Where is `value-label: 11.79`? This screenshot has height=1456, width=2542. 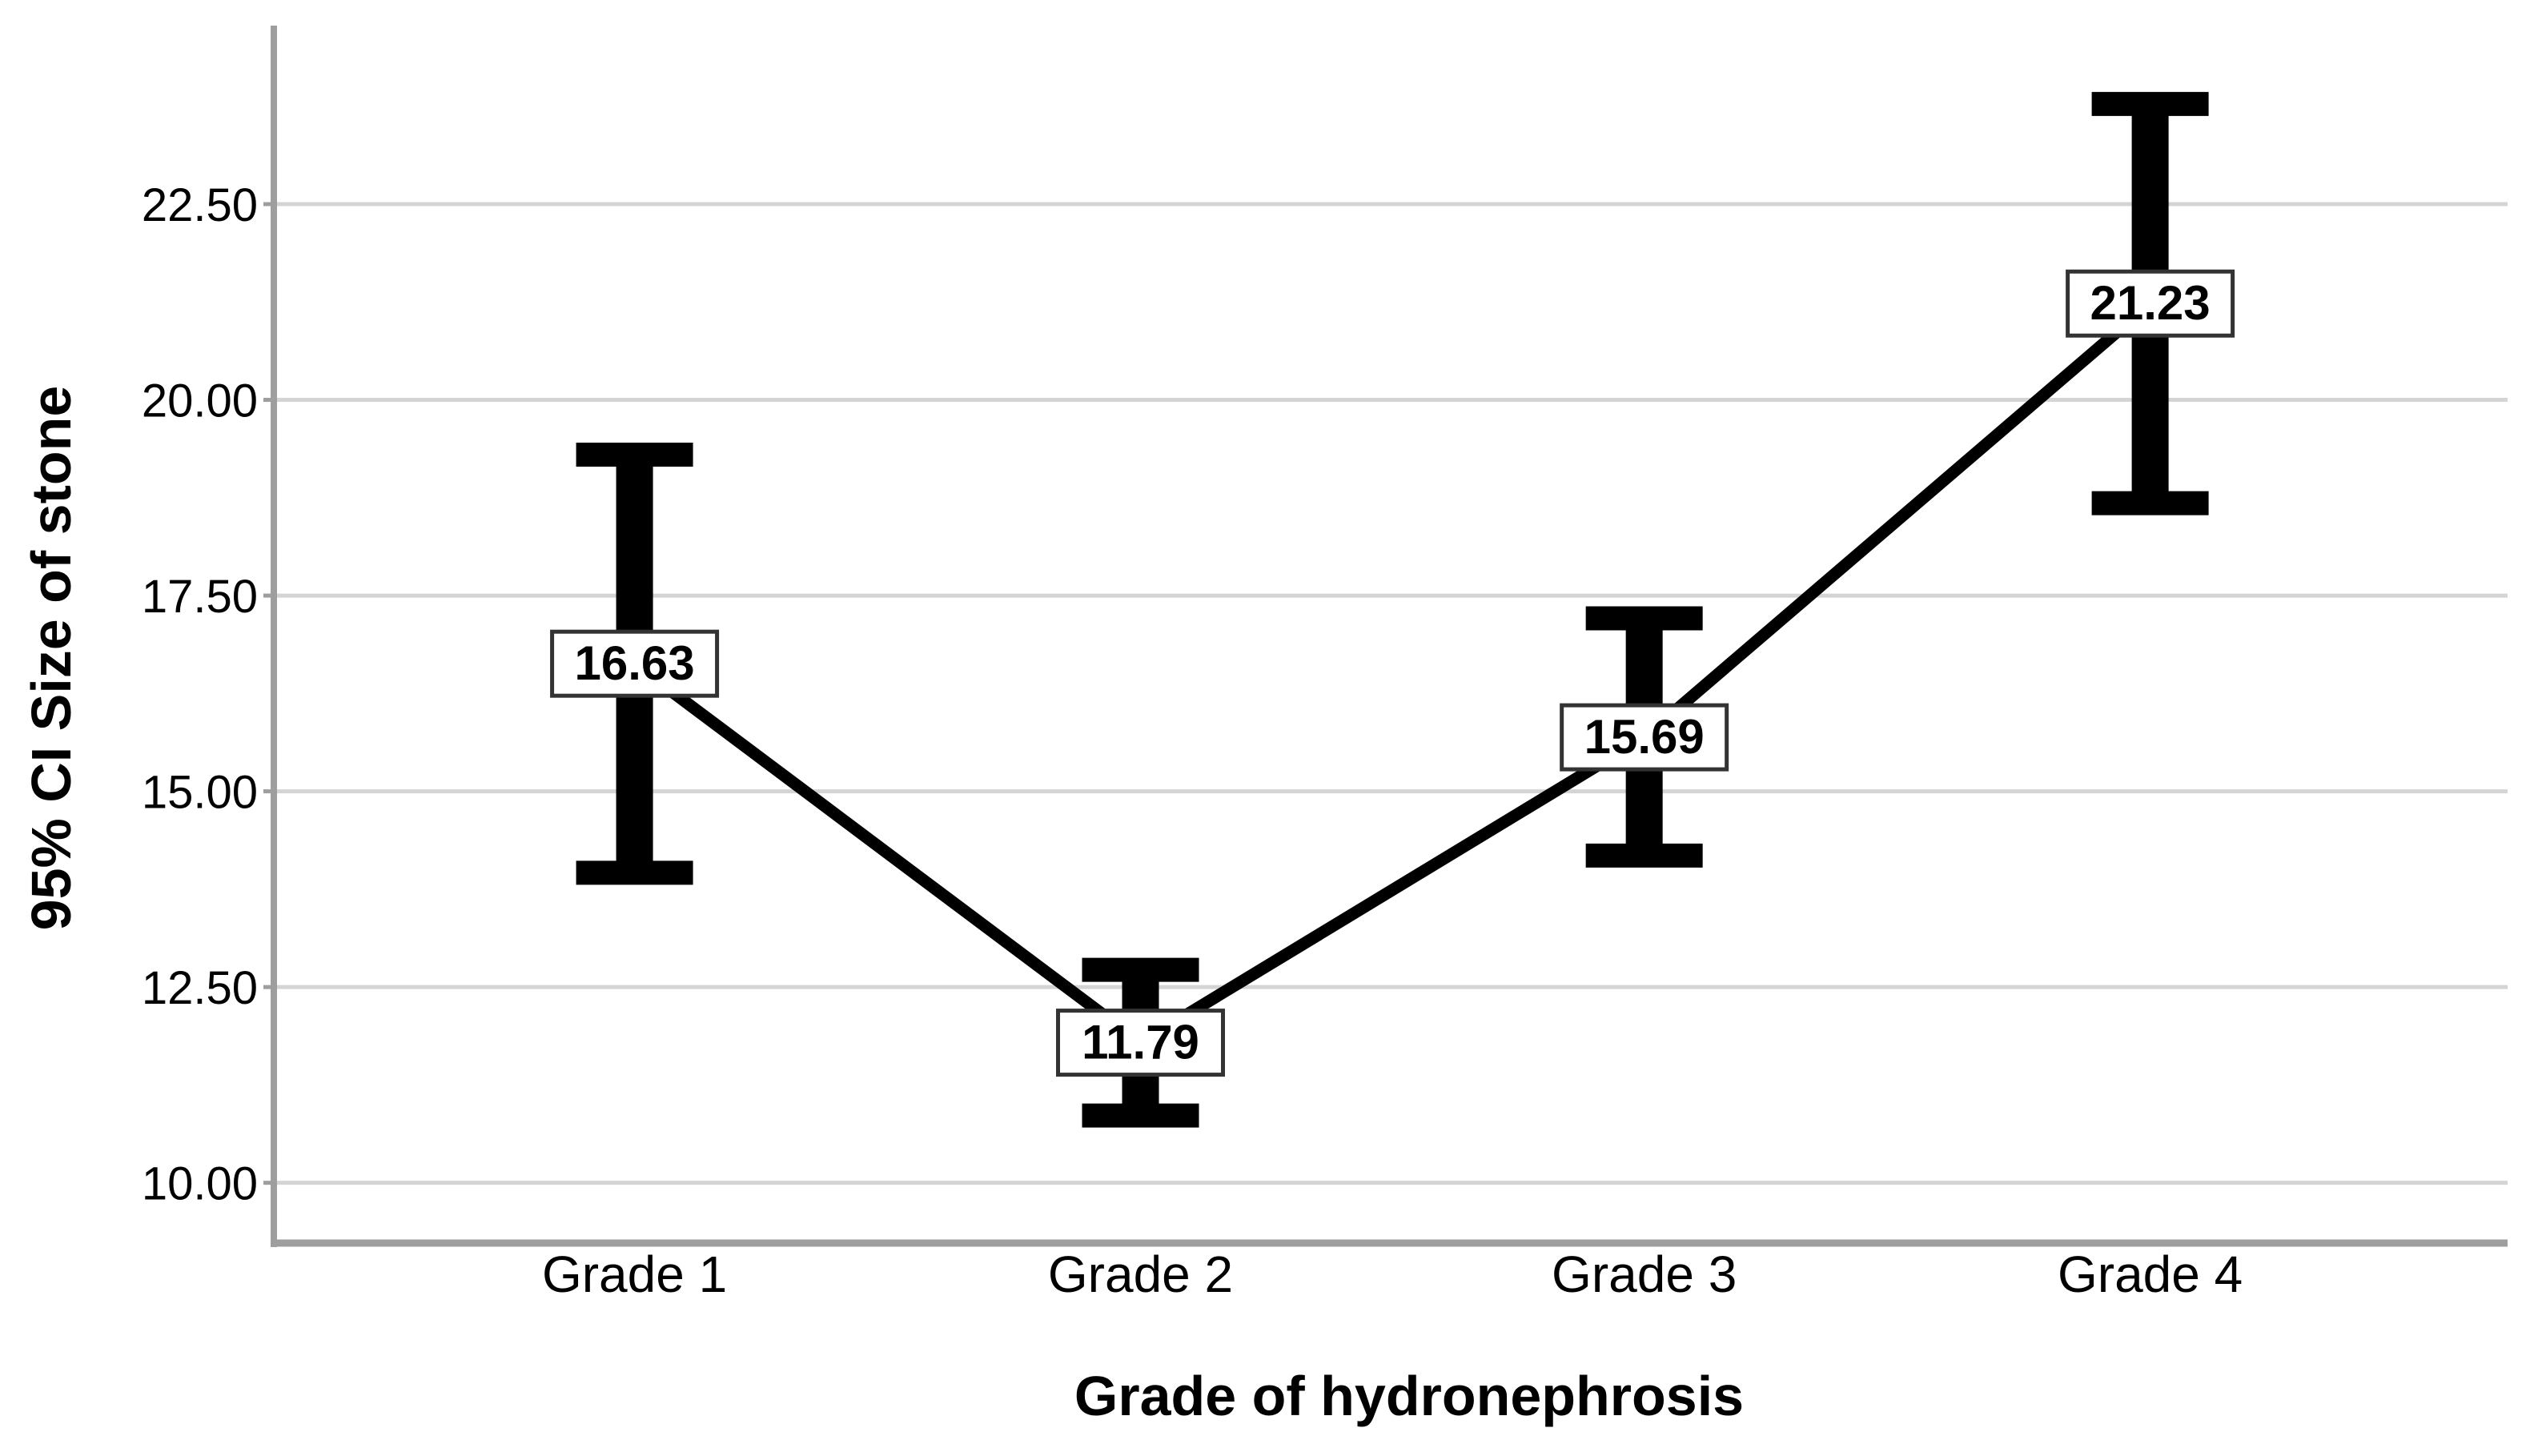 value-label: 11.79 is located at coordinates (1140, 1042).